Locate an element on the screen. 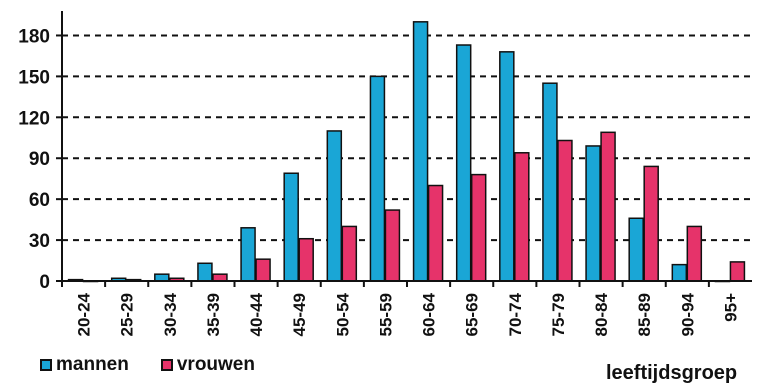 The height and width of the screenshot is (387, 757). legend-swatch-vrouwen is located at coordinates (166, 365).